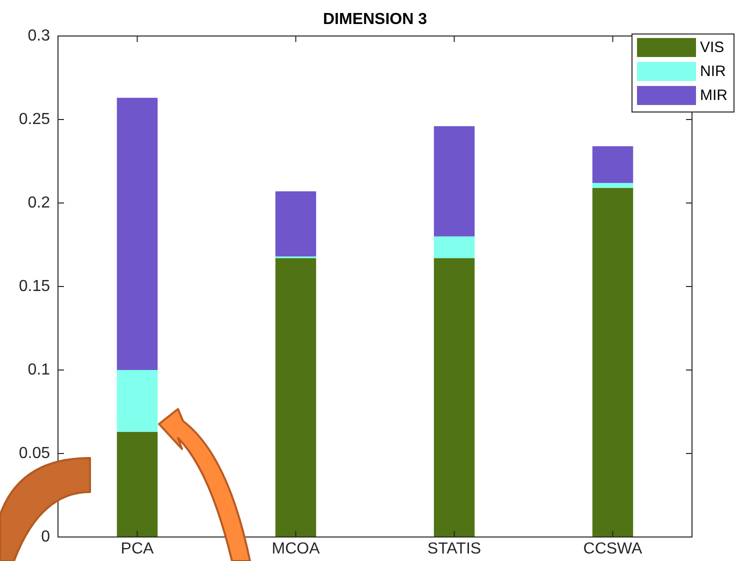 Image resolution: width=736 pixels, height=561 pixels. I want to click on y-tick-label: 0.2, so click(39, 203).